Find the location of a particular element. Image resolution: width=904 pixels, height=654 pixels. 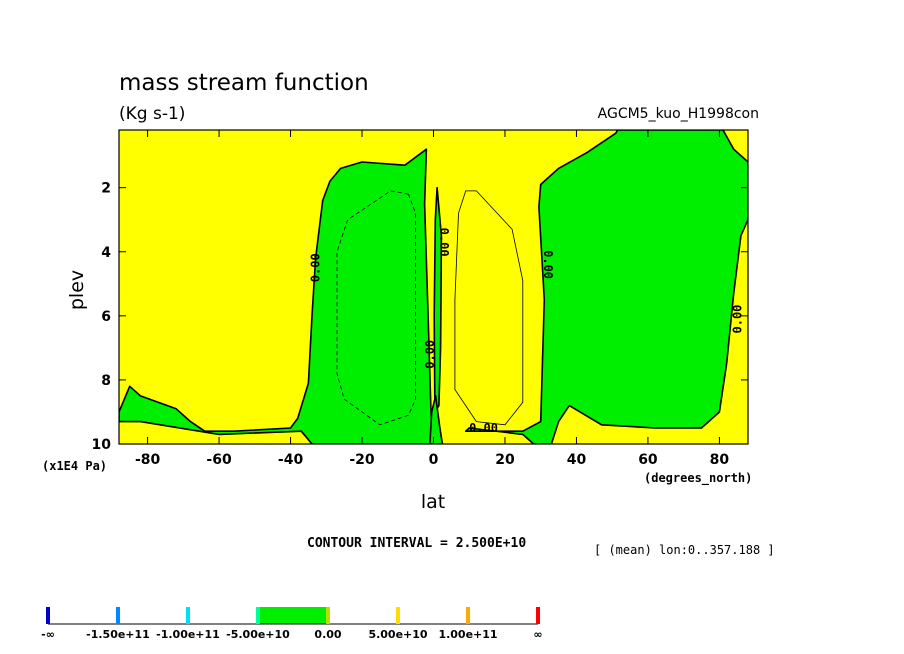

y-tick-label: 4 is located at coordinates (106, 253).